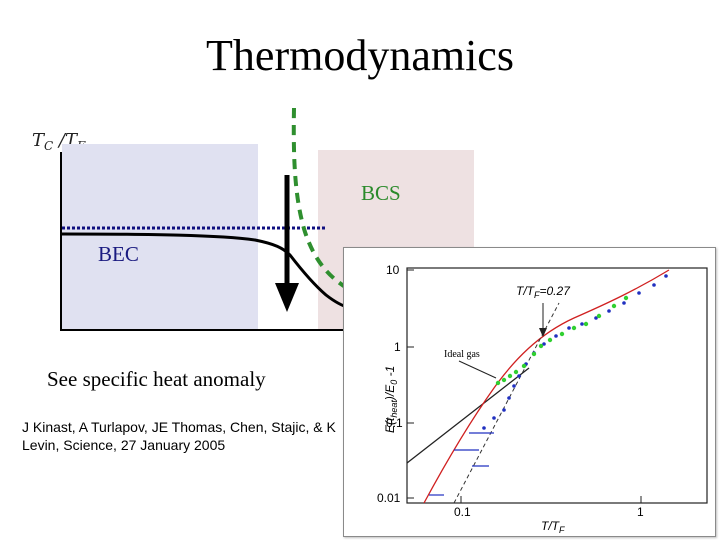 Image resolution: width=720 pixels, height=540 pixels. I want to click on dashed-fit-line, so click(506, 403).